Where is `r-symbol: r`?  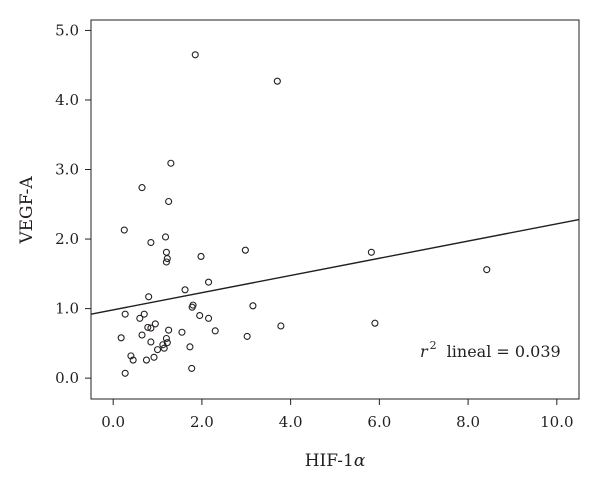 r-symbol: r is located at coordinates (424, 351).